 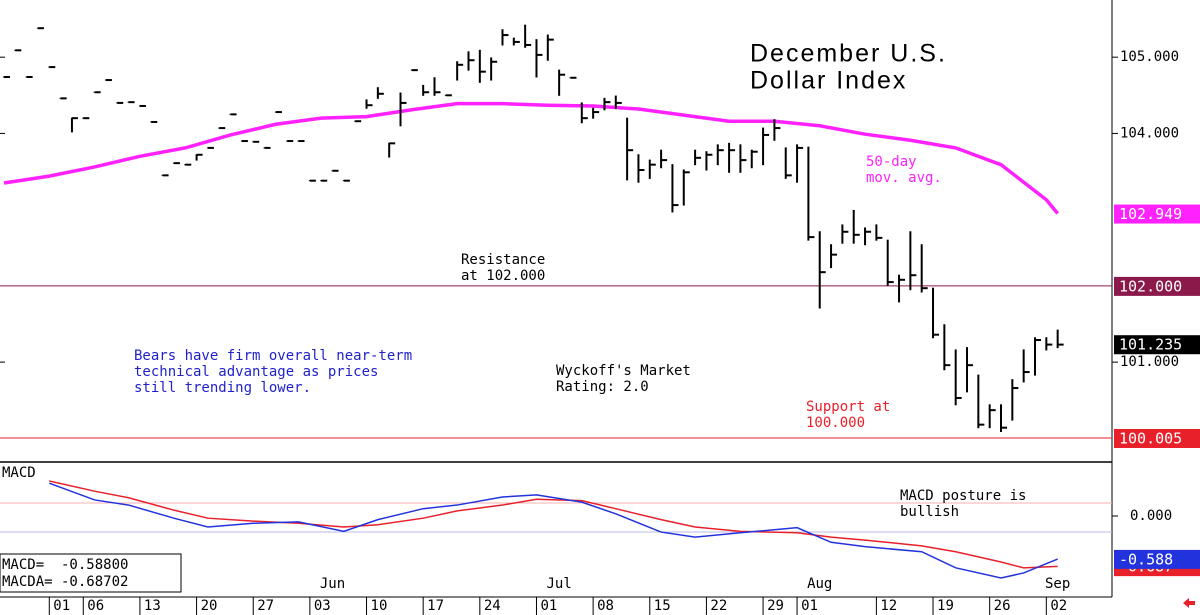 I want to click on value-box-label: -0.588, so click(x=1146, y=559).